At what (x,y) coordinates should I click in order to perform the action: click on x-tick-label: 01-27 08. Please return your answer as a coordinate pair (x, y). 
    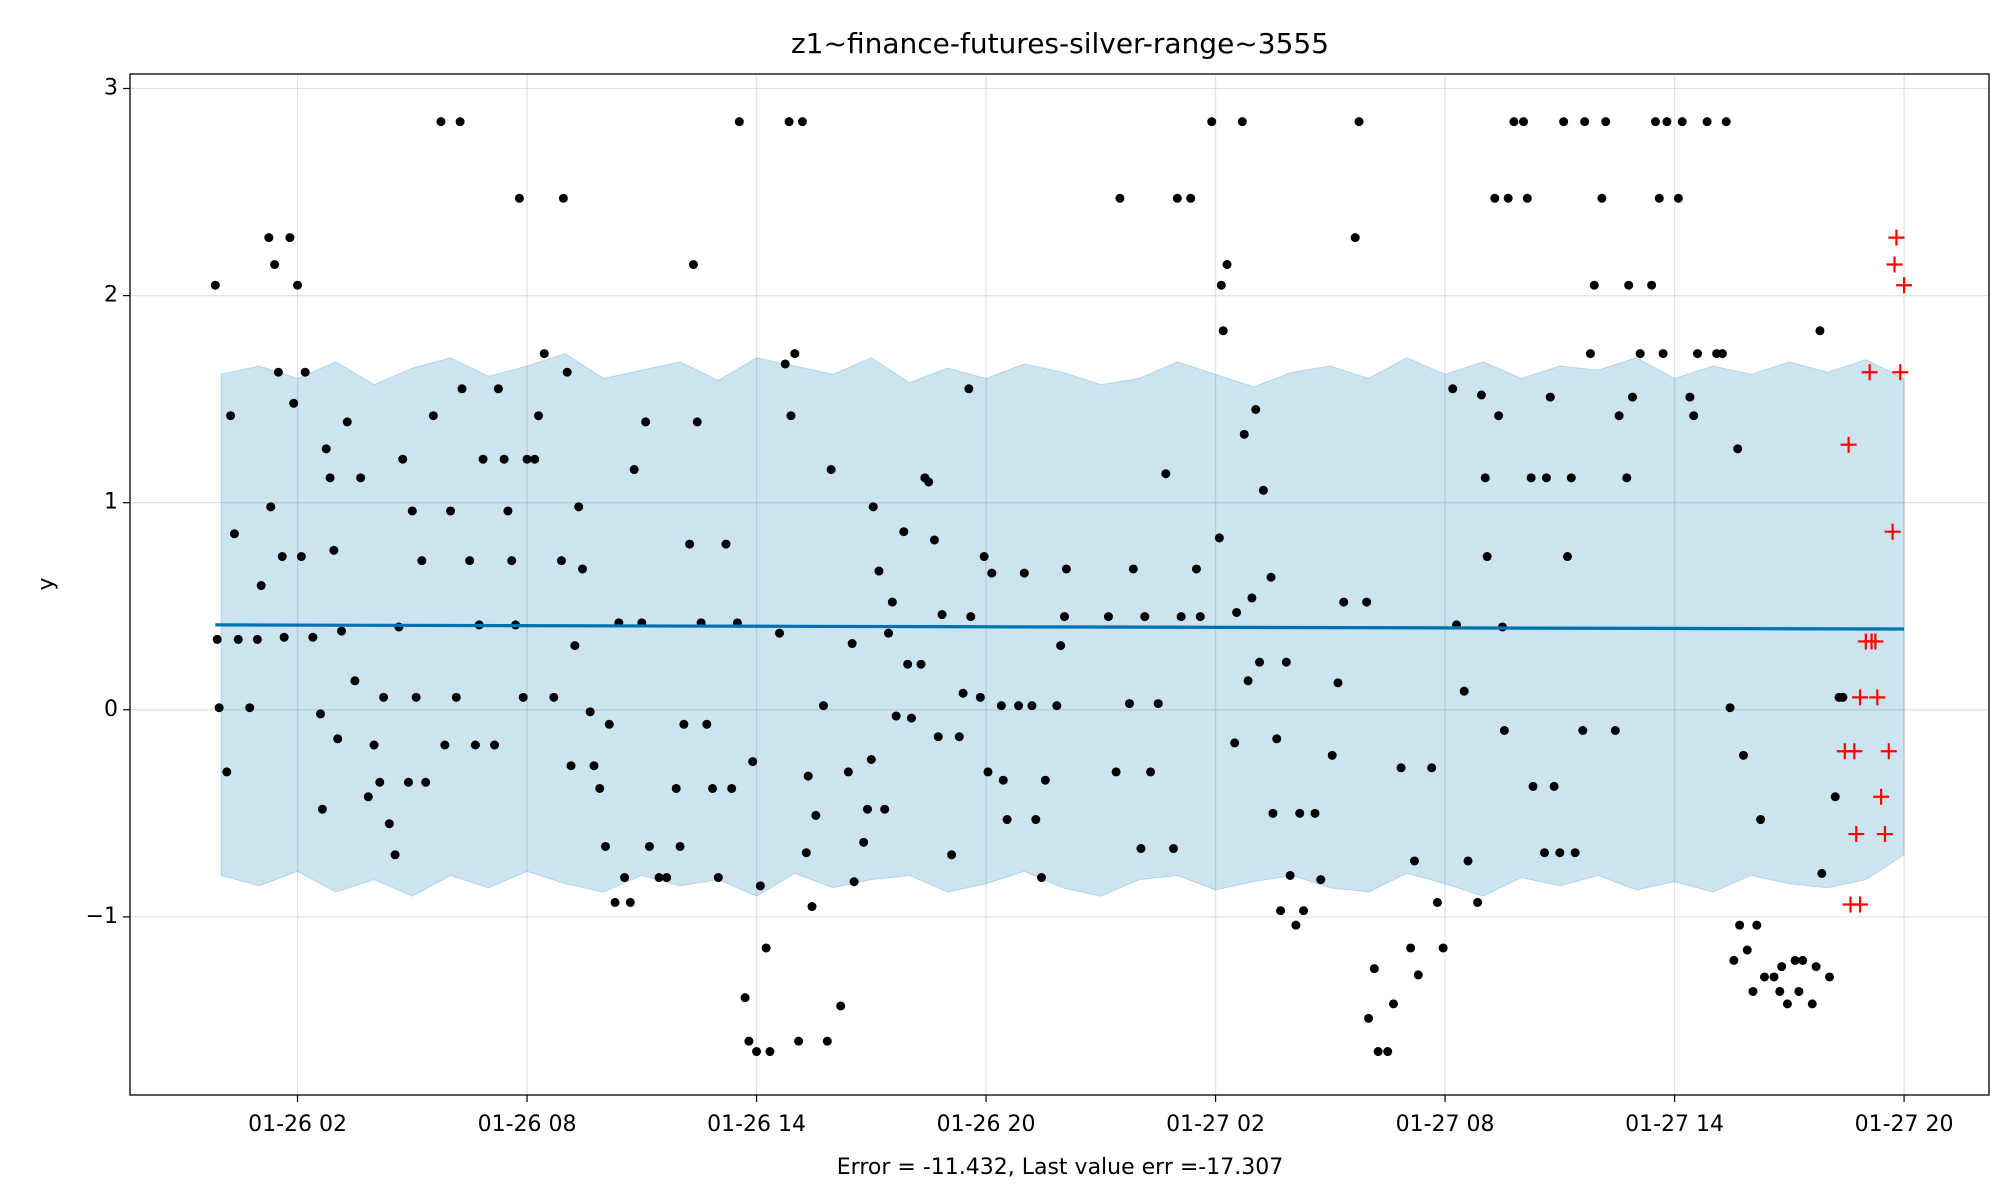
    Looking at the image, I should click on (1445, 1124).